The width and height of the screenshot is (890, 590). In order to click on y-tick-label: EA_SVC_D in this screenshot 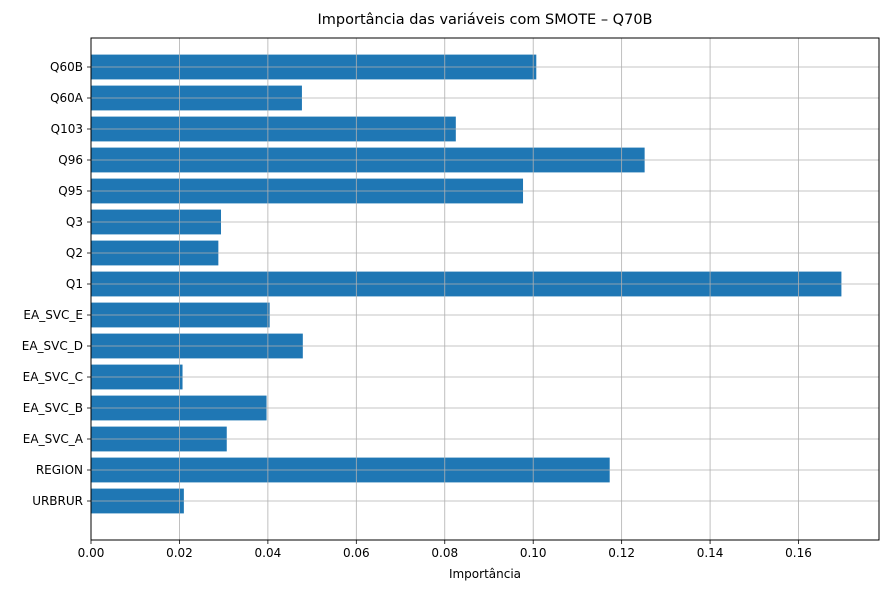, I will do `click(52, 346)`.